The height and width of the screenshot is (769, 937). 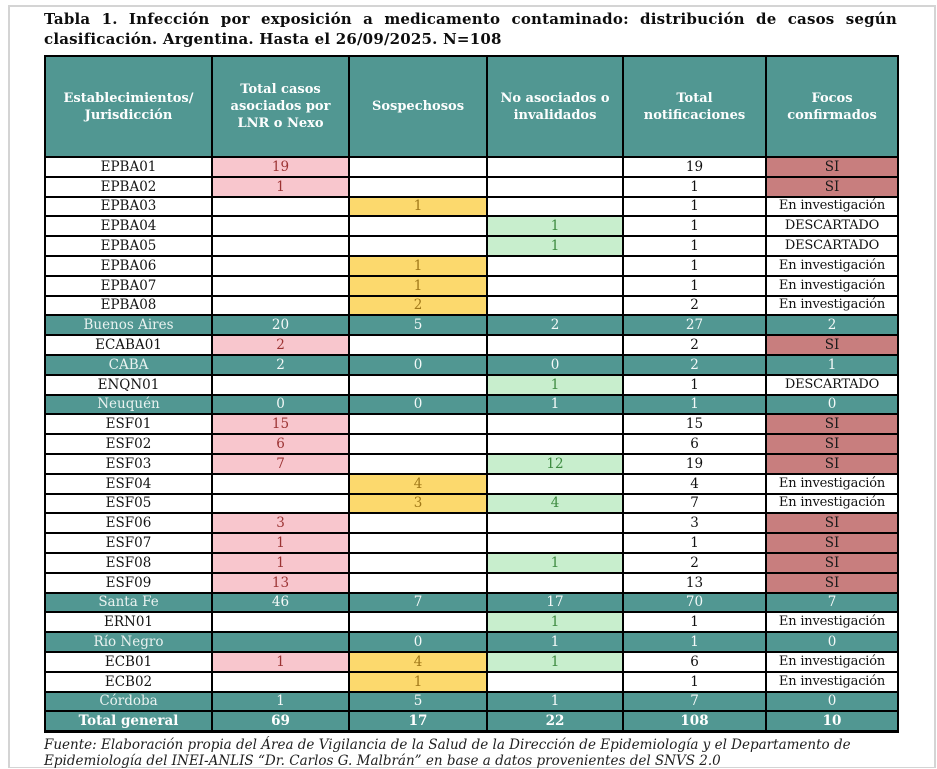 What do you see at coordinates (418, 305) in the screenshot?
I see `sospechosos-cell: 2` at bounding box center [418, 305].